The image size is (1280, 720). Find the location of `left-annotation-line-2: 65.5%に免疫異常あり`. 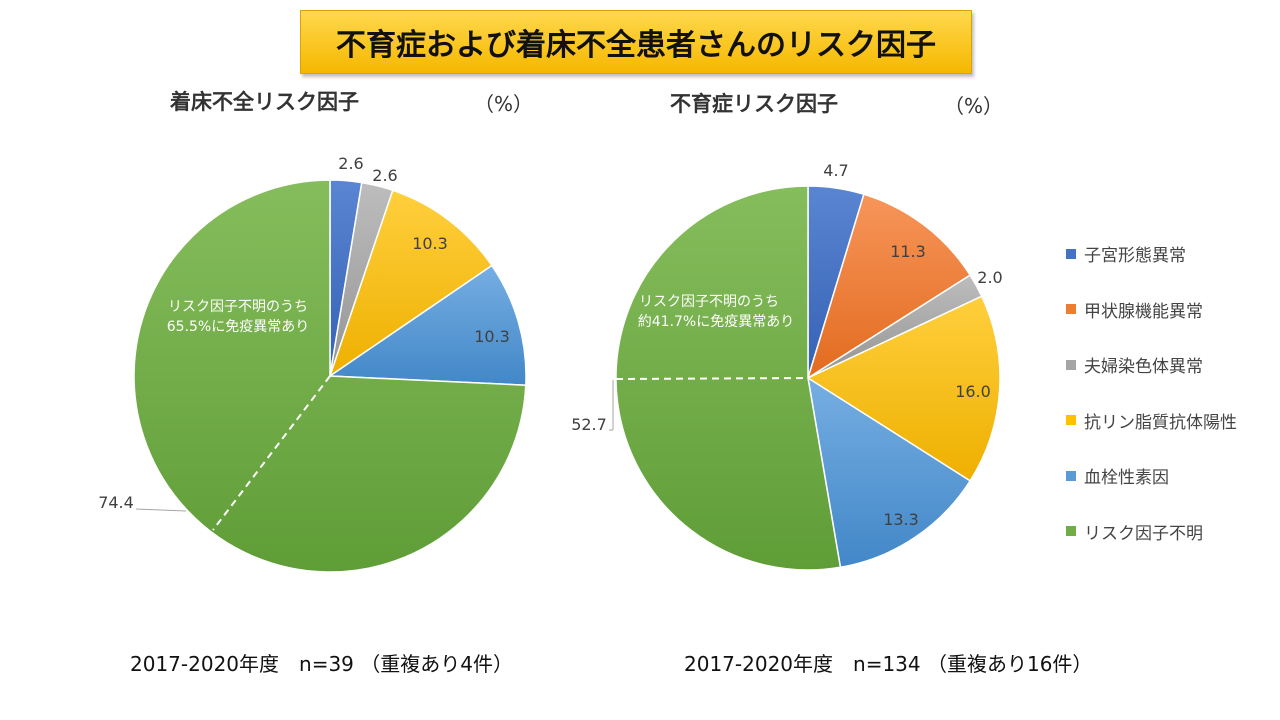

left-annotation-line-2: 65.5%に免疫異常あり is located at coordinates (238, 327).